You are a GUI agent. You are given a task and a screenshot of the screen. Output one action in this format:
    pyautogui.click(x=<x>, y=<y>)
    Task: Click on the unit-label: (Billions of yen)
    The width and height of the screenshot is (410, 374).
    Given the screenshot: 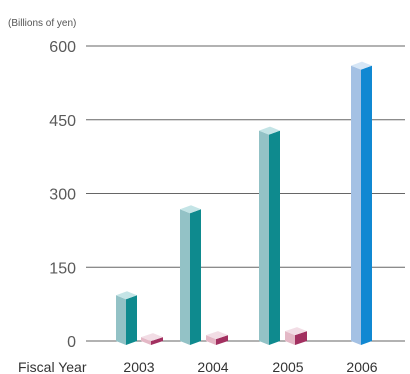 What is the action you would take?
    pyautogui.click(x=42, y=23)
    